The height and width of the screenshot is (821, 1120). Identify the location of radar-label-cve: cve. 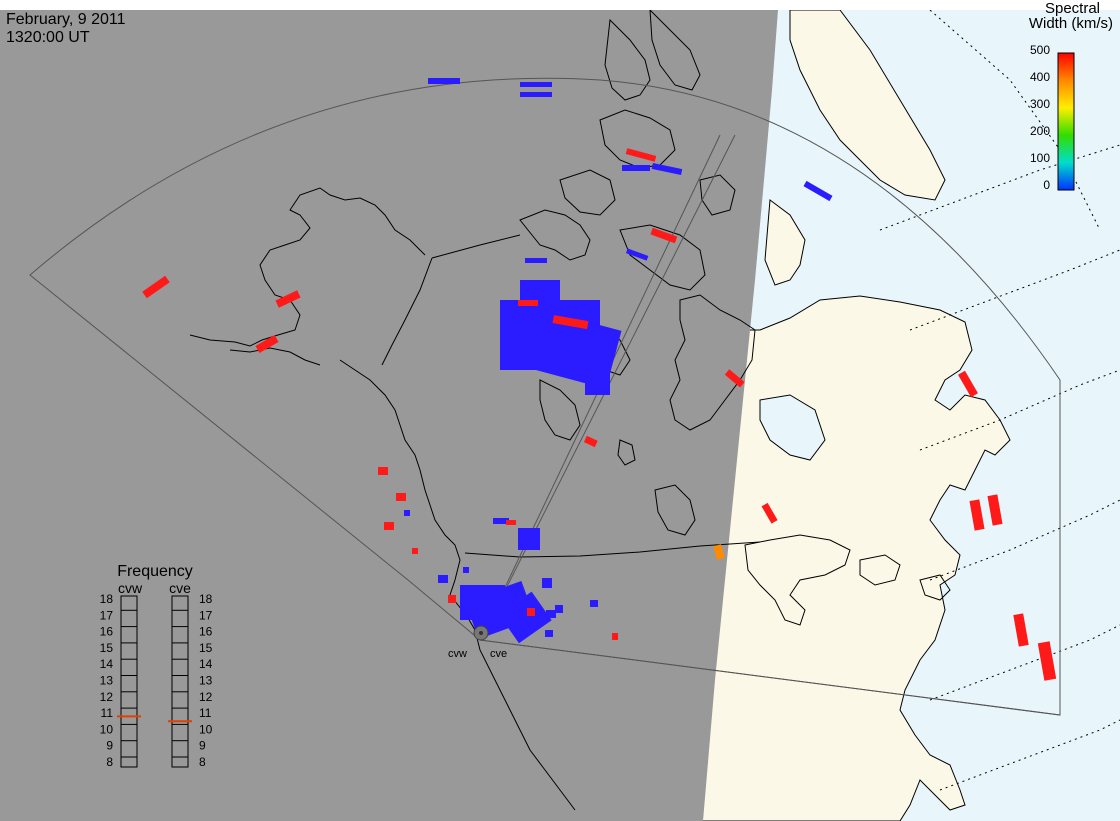
(498, 654).